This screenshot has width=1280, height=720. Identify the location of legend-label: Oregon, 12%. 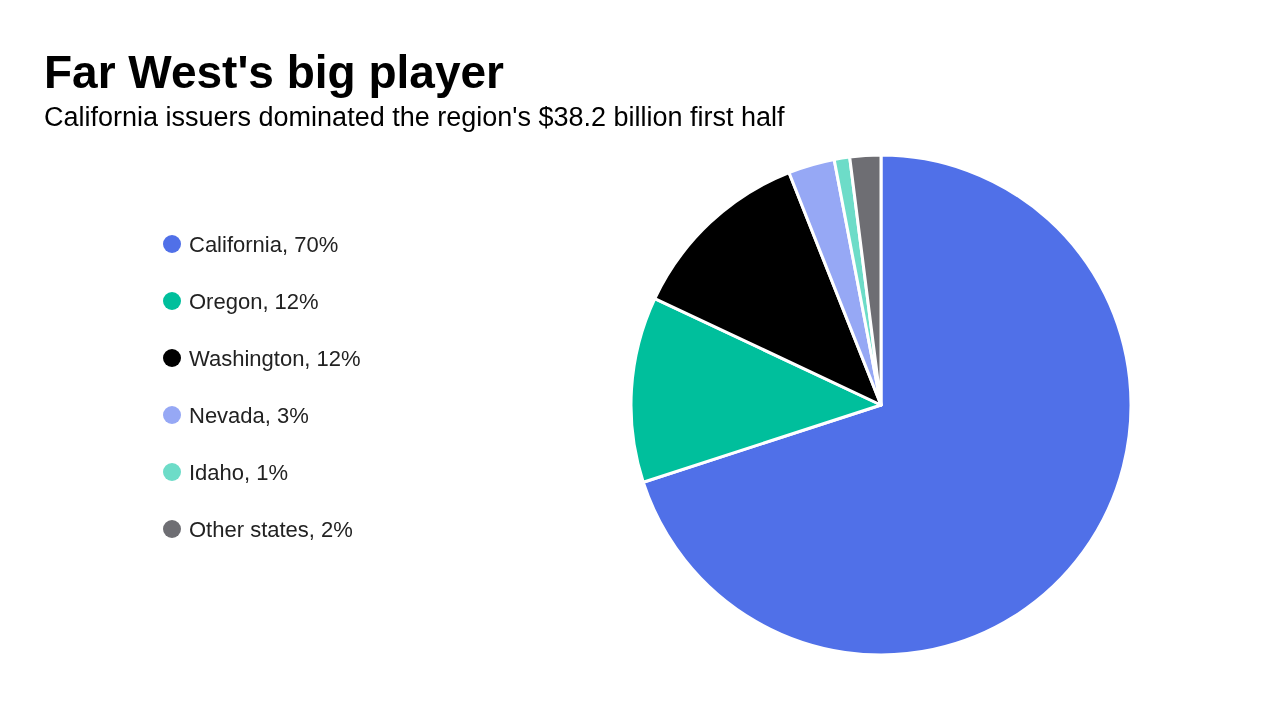
(254, 301).